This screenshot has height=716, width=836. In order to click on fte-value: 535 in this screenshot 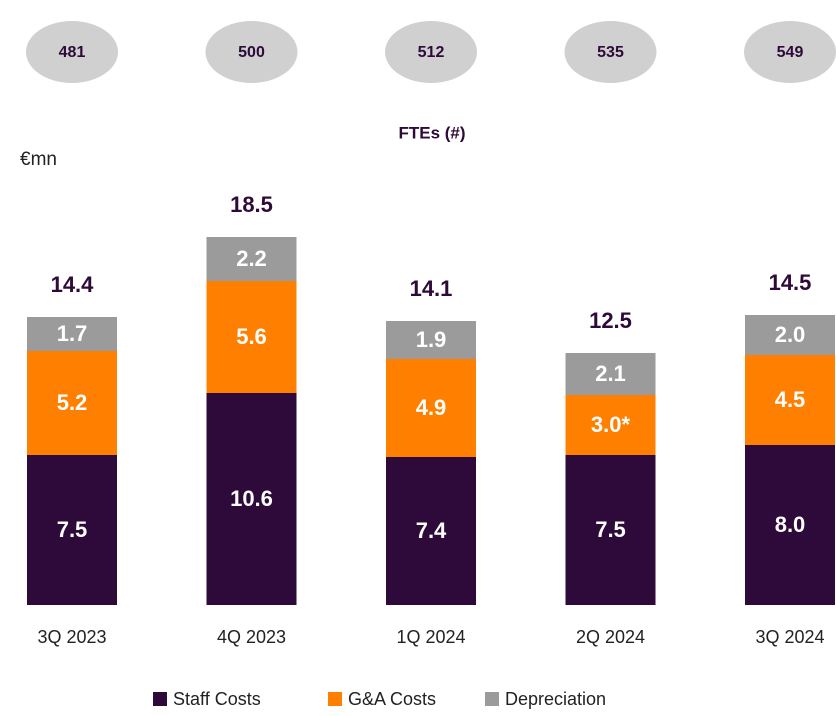, I will do `click(610, 52)`.